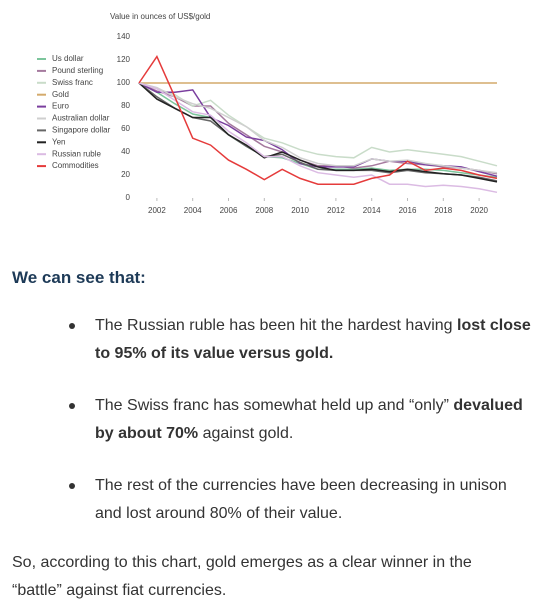 This screenshot has height=612, width=544. I want to click on x-tick-label: 2006, so click(229, 210).